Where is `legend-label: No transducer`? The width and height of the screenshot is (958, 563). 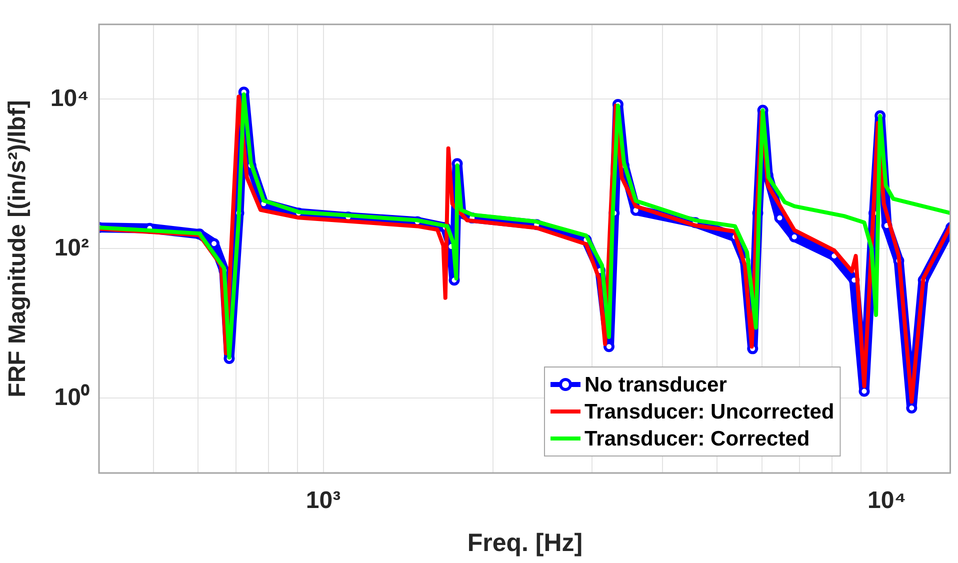
legend-label: No transducer is located at coordinates (655, 384).